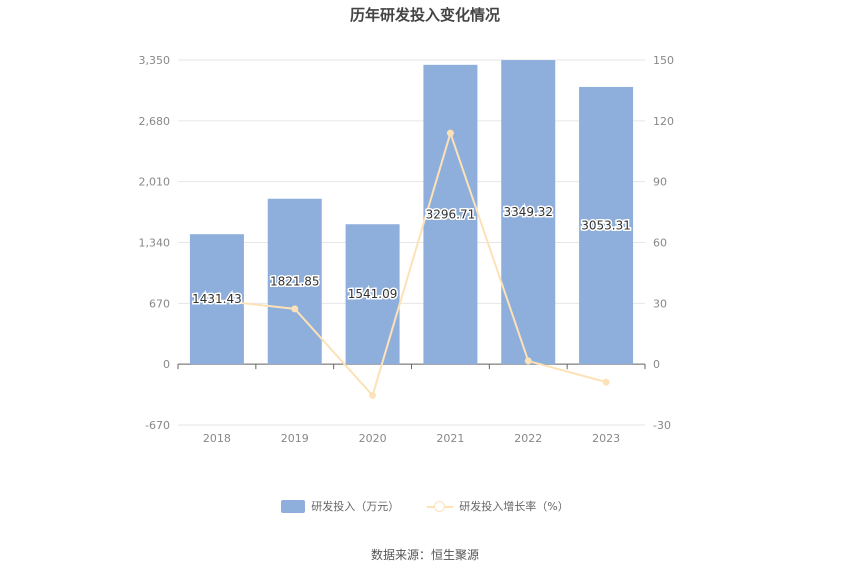 The height and width of the screenshot is (575, 850). What do you see at coordinates (373, 438) in the screenshot?
I see `x-tick-label: 2020` at bounding box center [373, 438].